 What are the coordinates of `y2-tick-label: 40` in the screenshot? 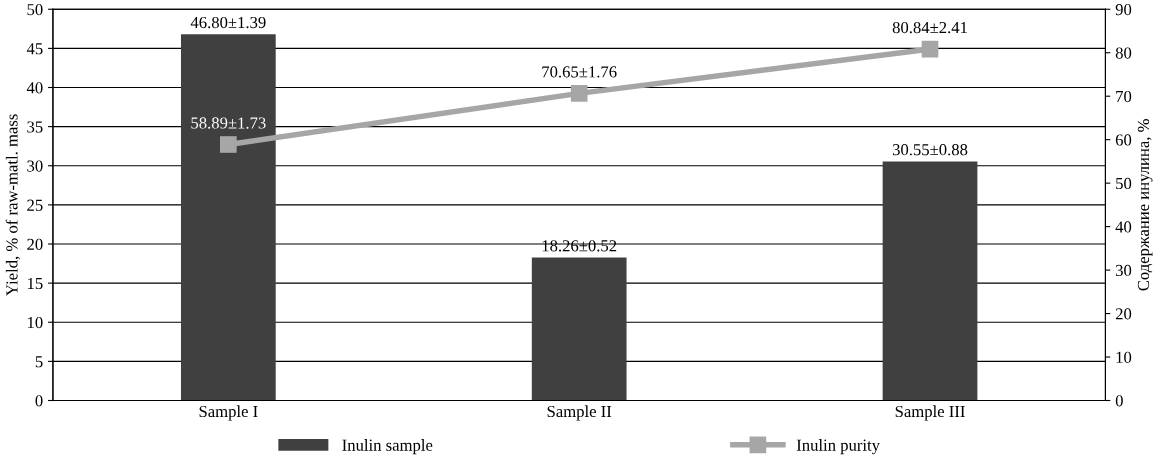 It's located at (1123, 227).